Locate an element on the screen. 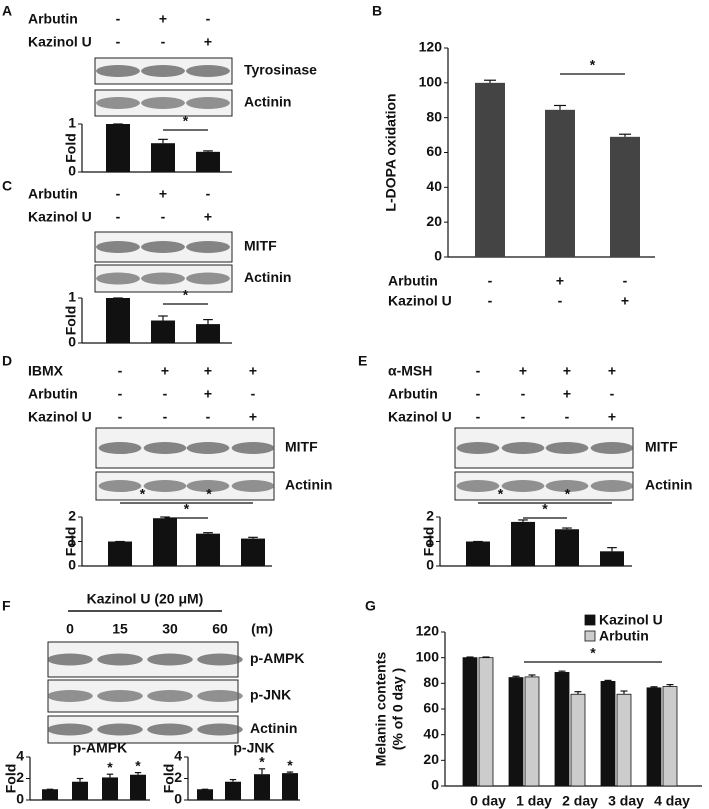 This screenshot has height=809, width=709. y-axis-label: L-DOPA oxidation is located at coordinates (391, 152).